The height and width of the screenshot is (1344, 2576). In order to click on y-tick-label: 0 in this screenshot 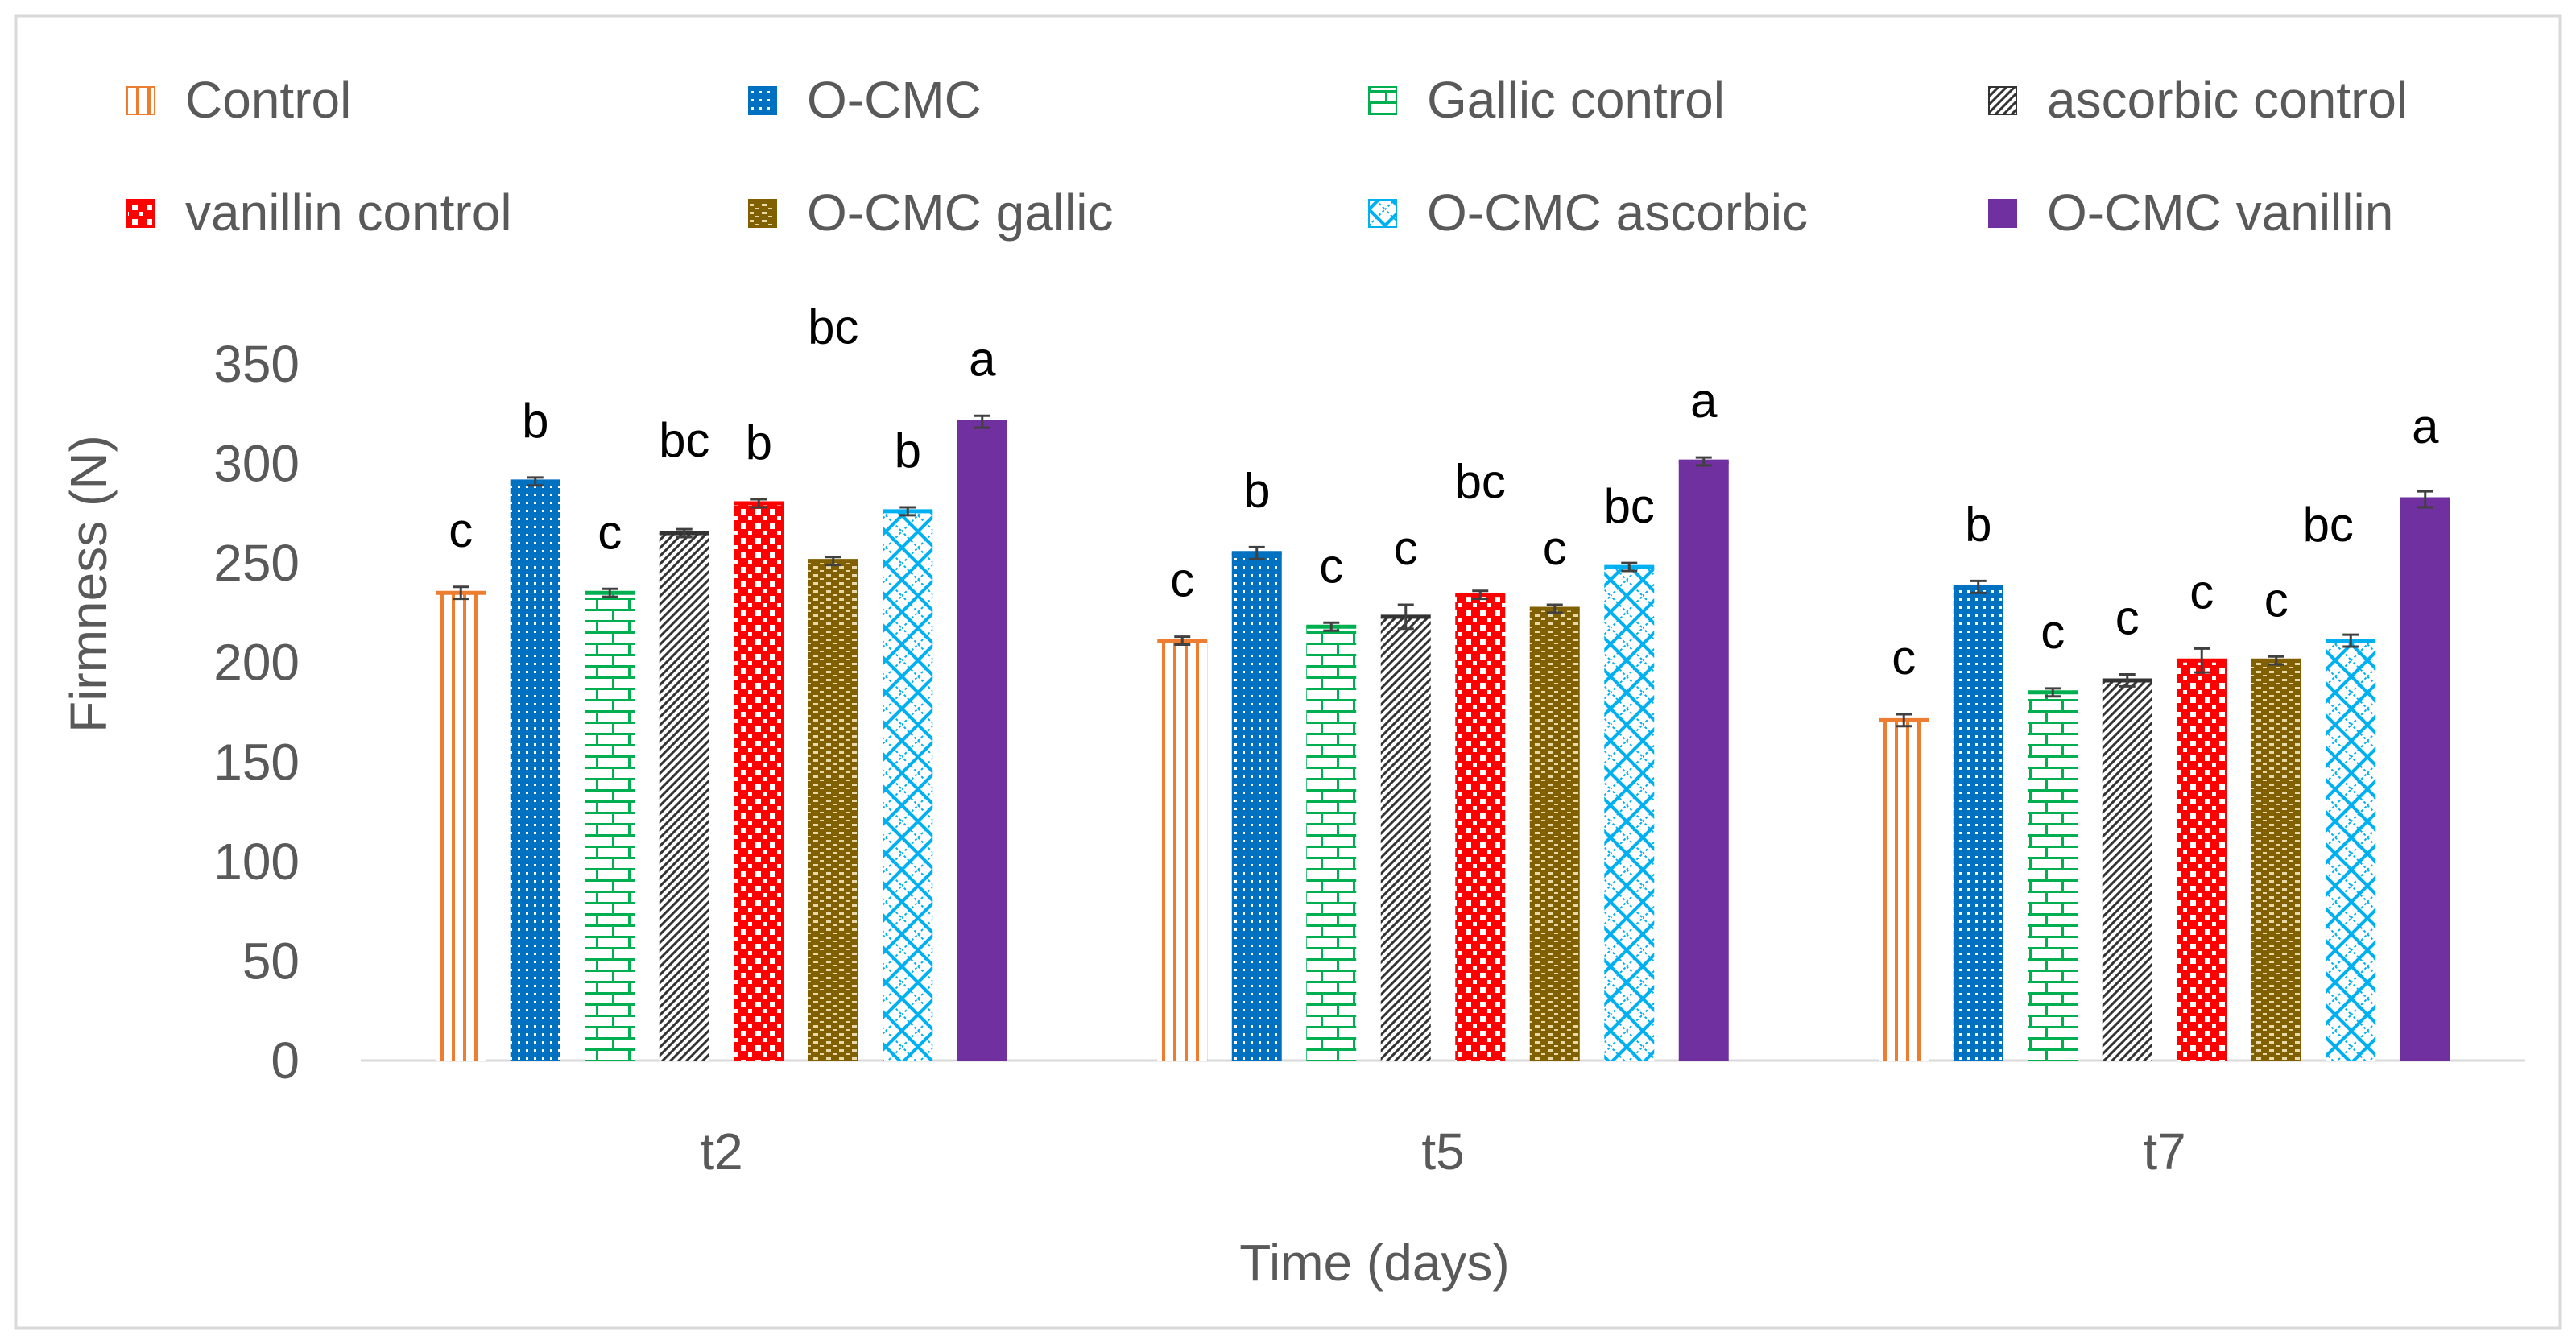, I will do `click(285, 1061)`.